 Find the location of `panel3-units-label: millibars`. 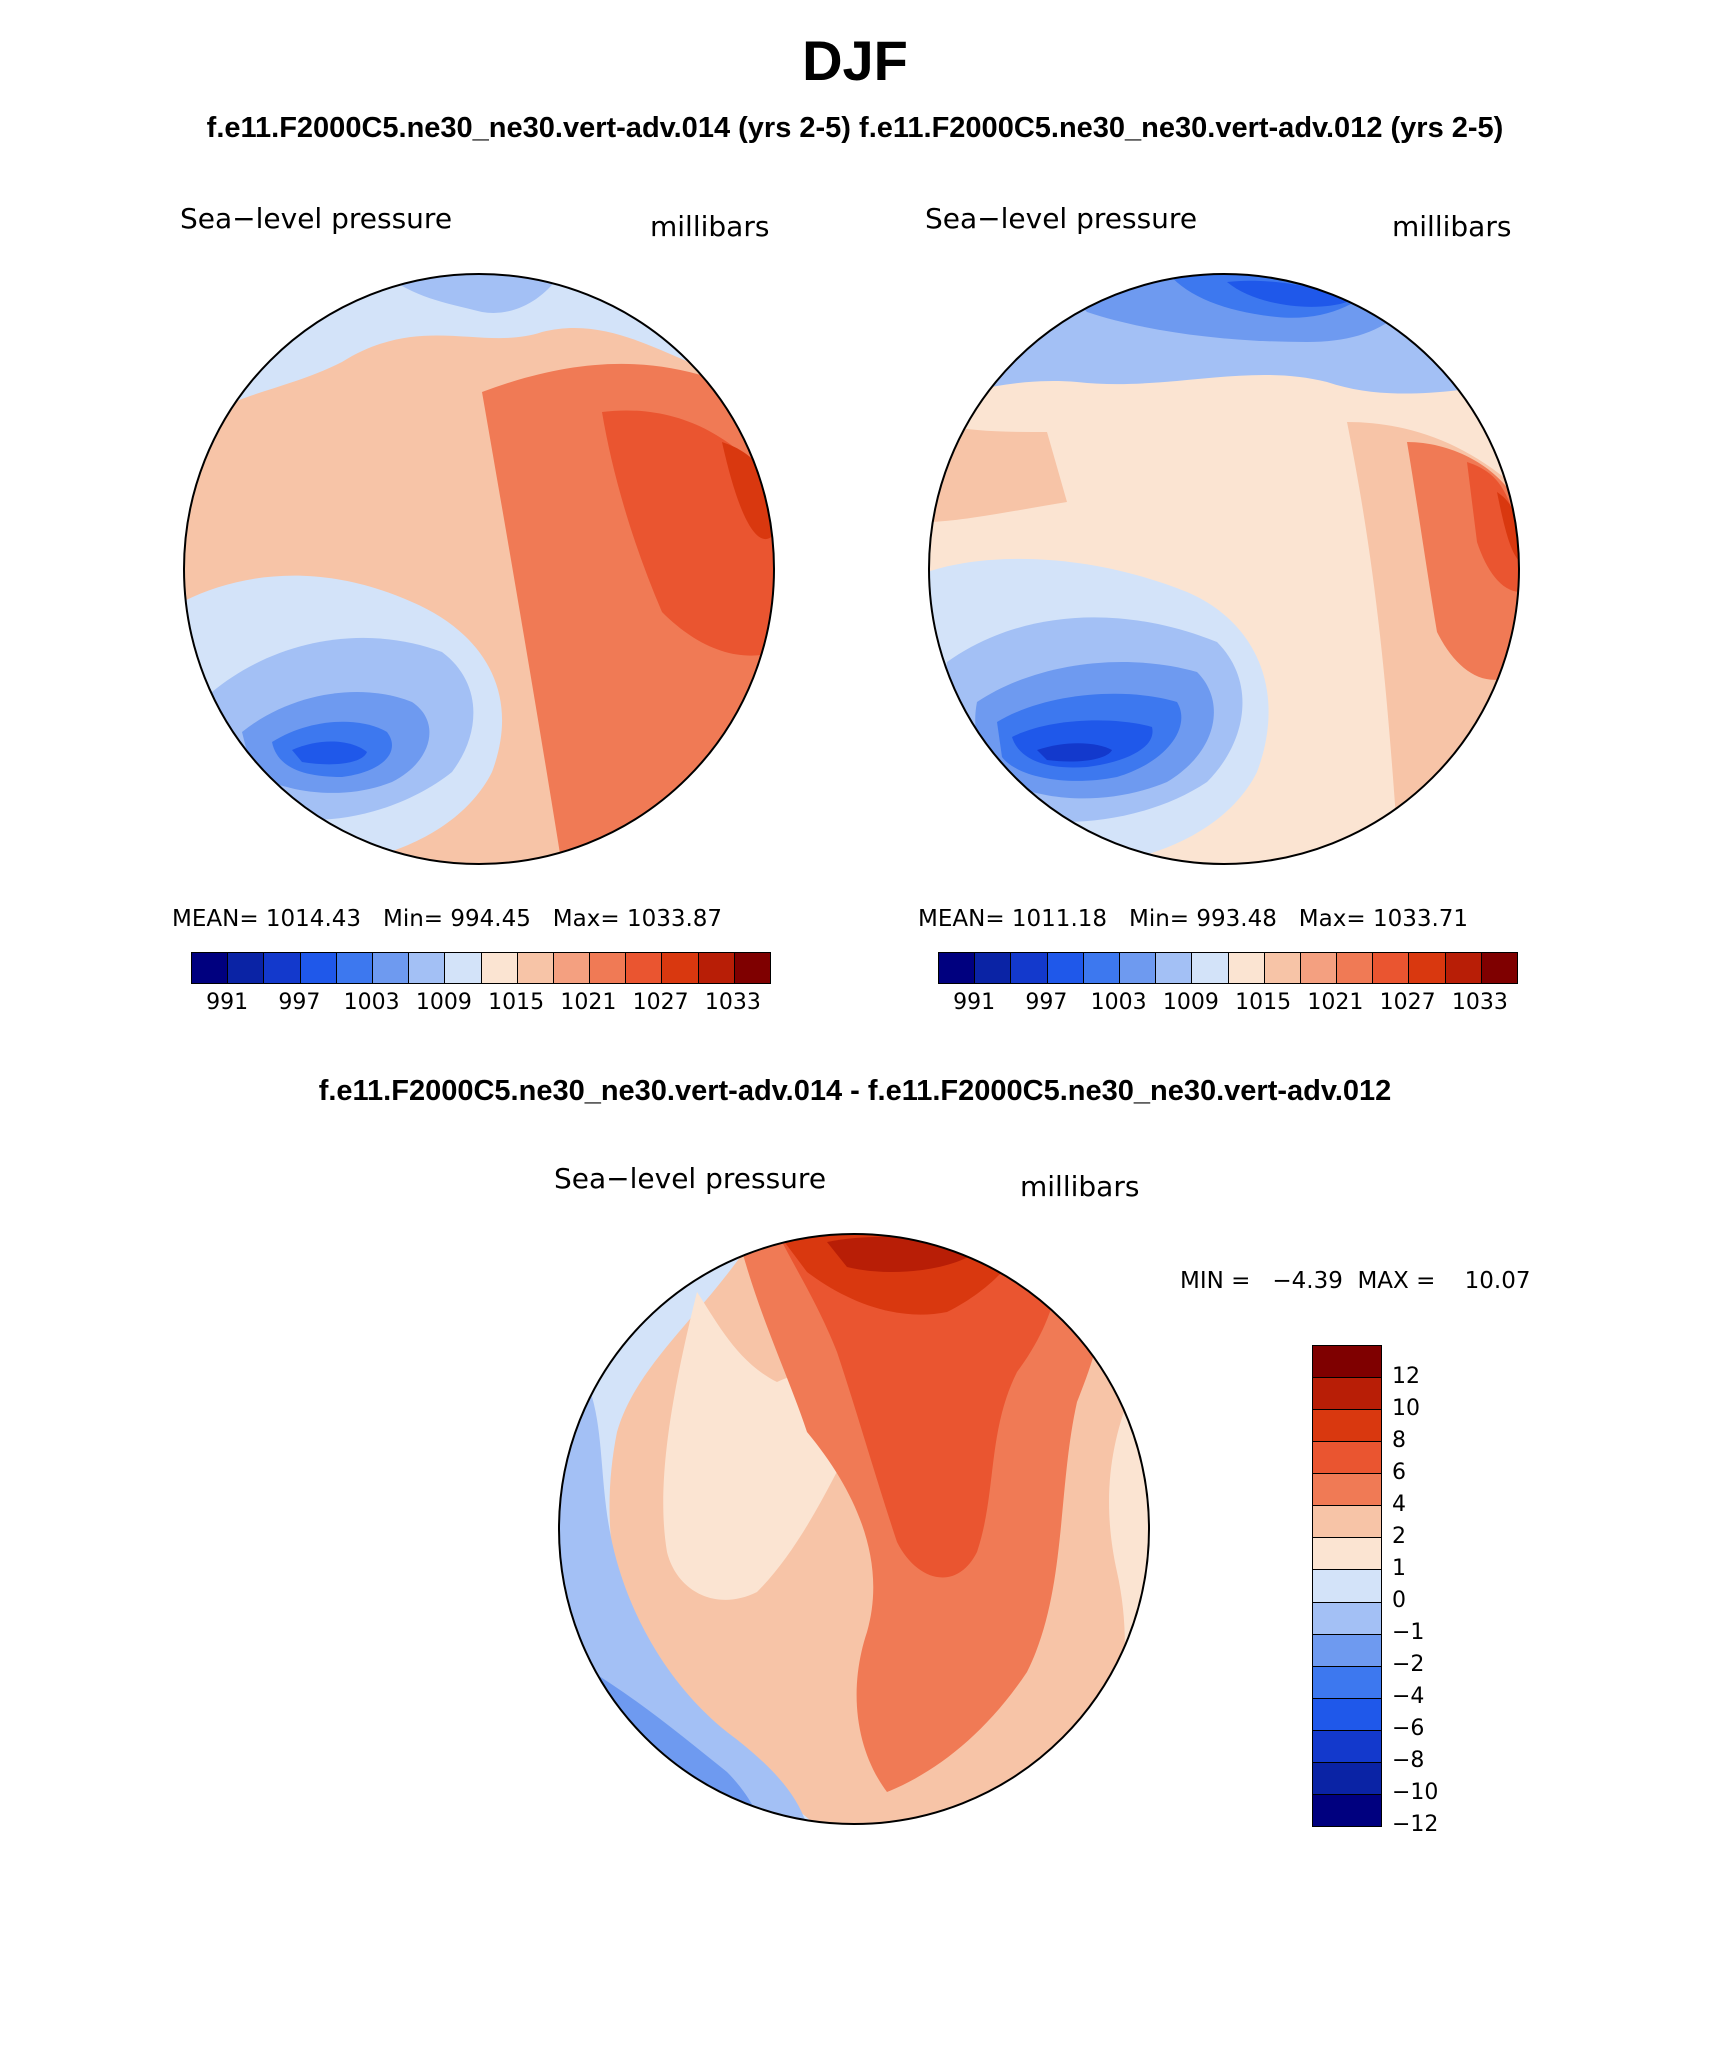

panel3-units-label: millibars is located at coordinates (1080, 1186).